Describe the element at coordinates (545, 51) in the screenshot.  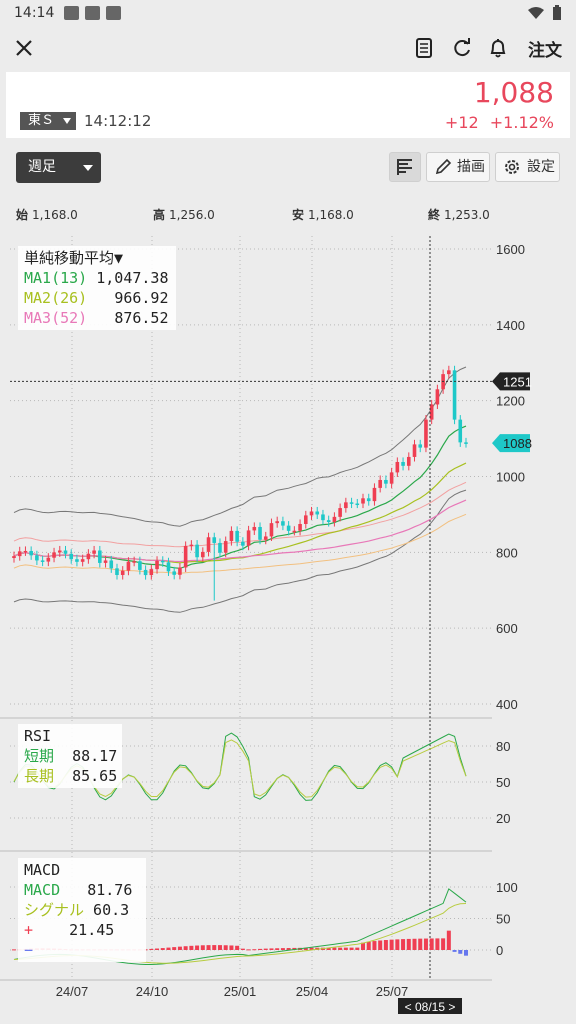
I see `order-button: 注文` at that location.